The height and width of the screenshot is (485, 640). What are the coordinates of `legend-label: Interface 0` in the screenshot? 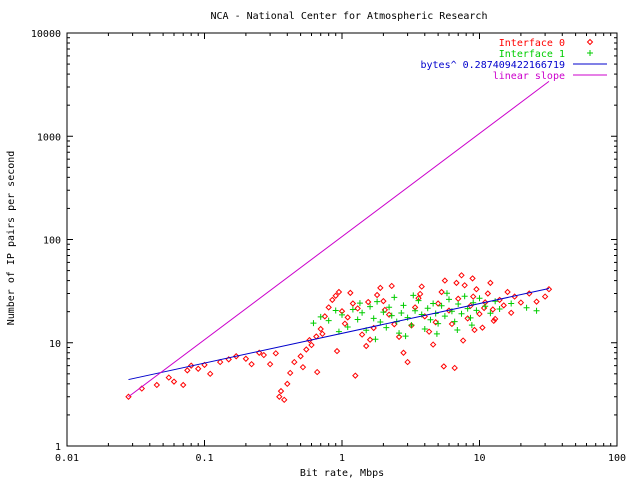 It's located at (532, 43).